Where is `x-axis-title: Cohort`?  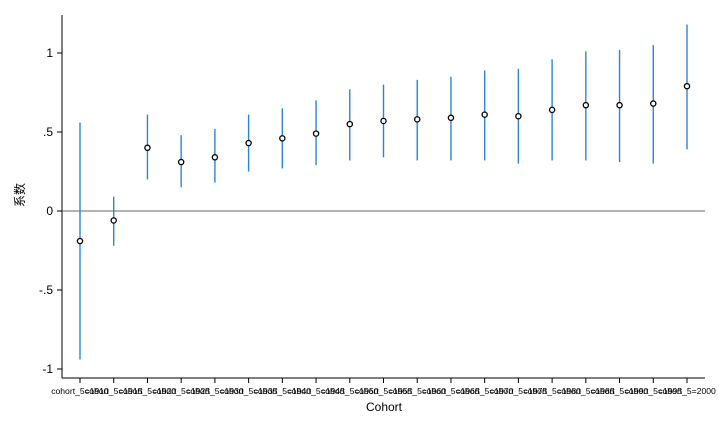 x-axis-title: Cohort is located at coordinates (384, 407).